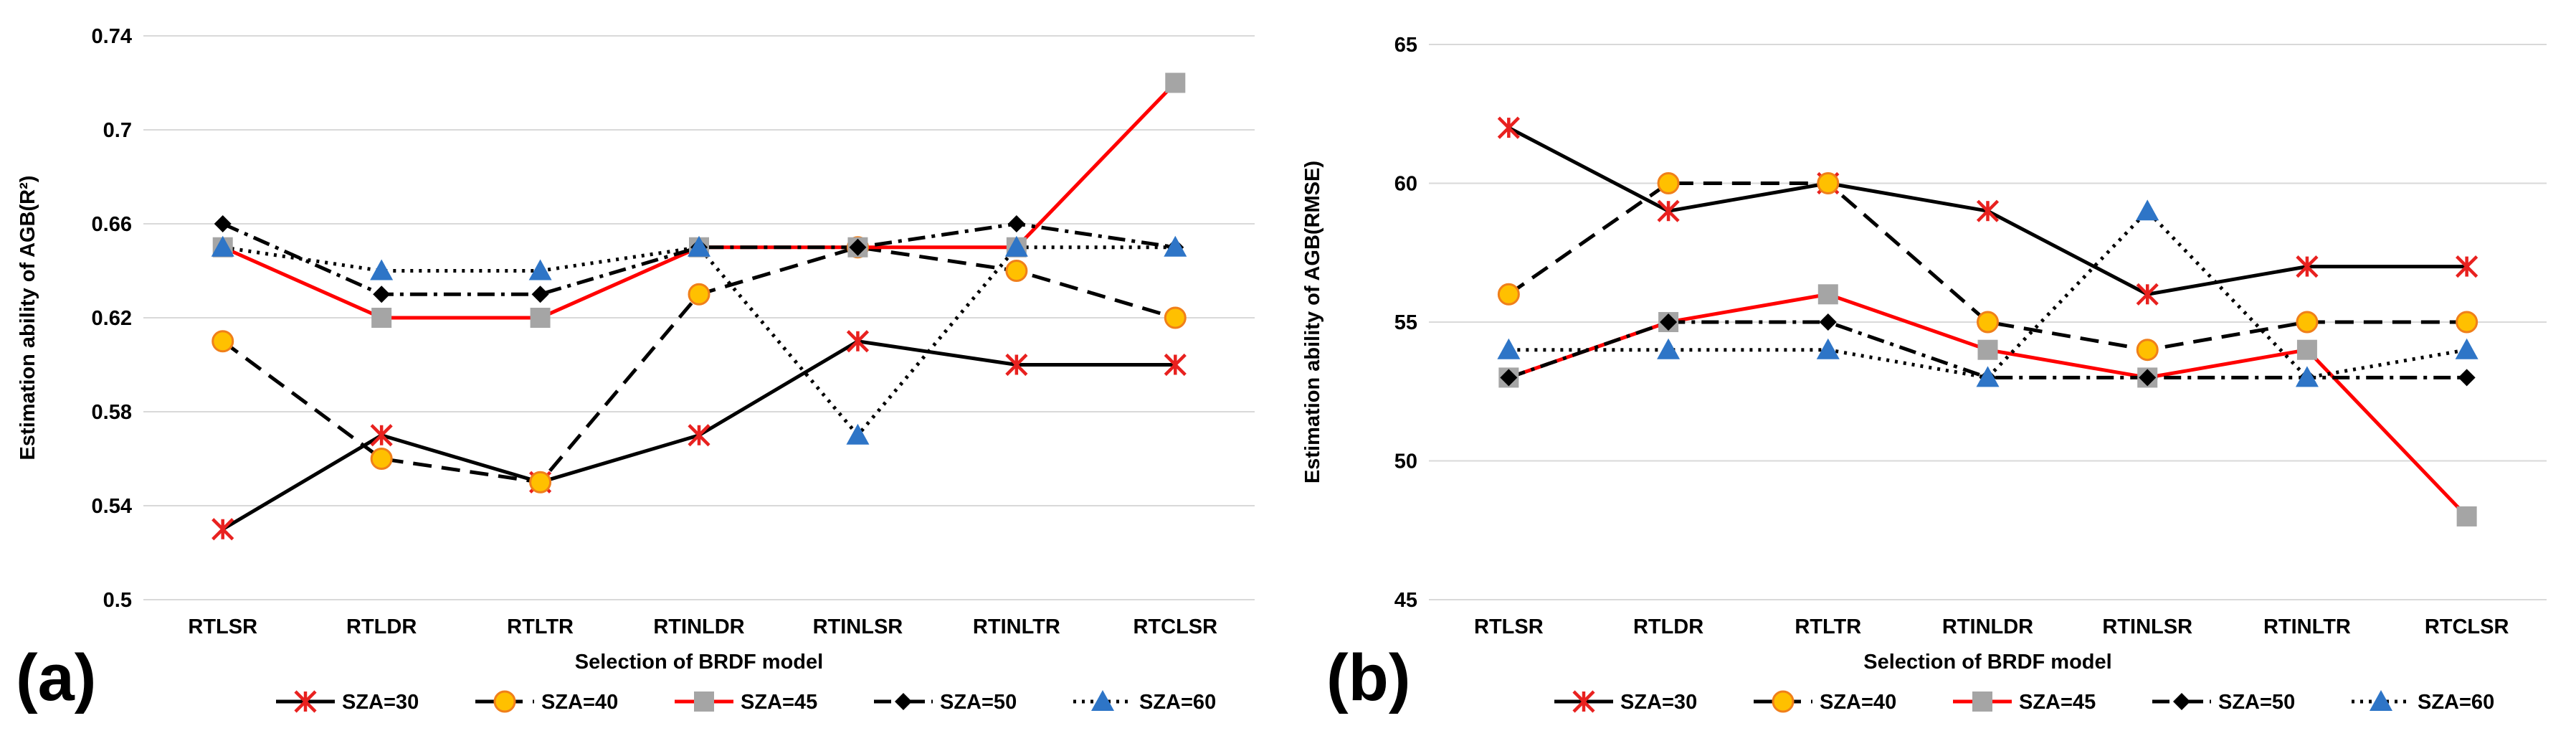 The width and height of the screenshot is (2576, 741). I want to click on y-axis-title: Estimation ability of AGB(RMSE), so click(1312, 322).